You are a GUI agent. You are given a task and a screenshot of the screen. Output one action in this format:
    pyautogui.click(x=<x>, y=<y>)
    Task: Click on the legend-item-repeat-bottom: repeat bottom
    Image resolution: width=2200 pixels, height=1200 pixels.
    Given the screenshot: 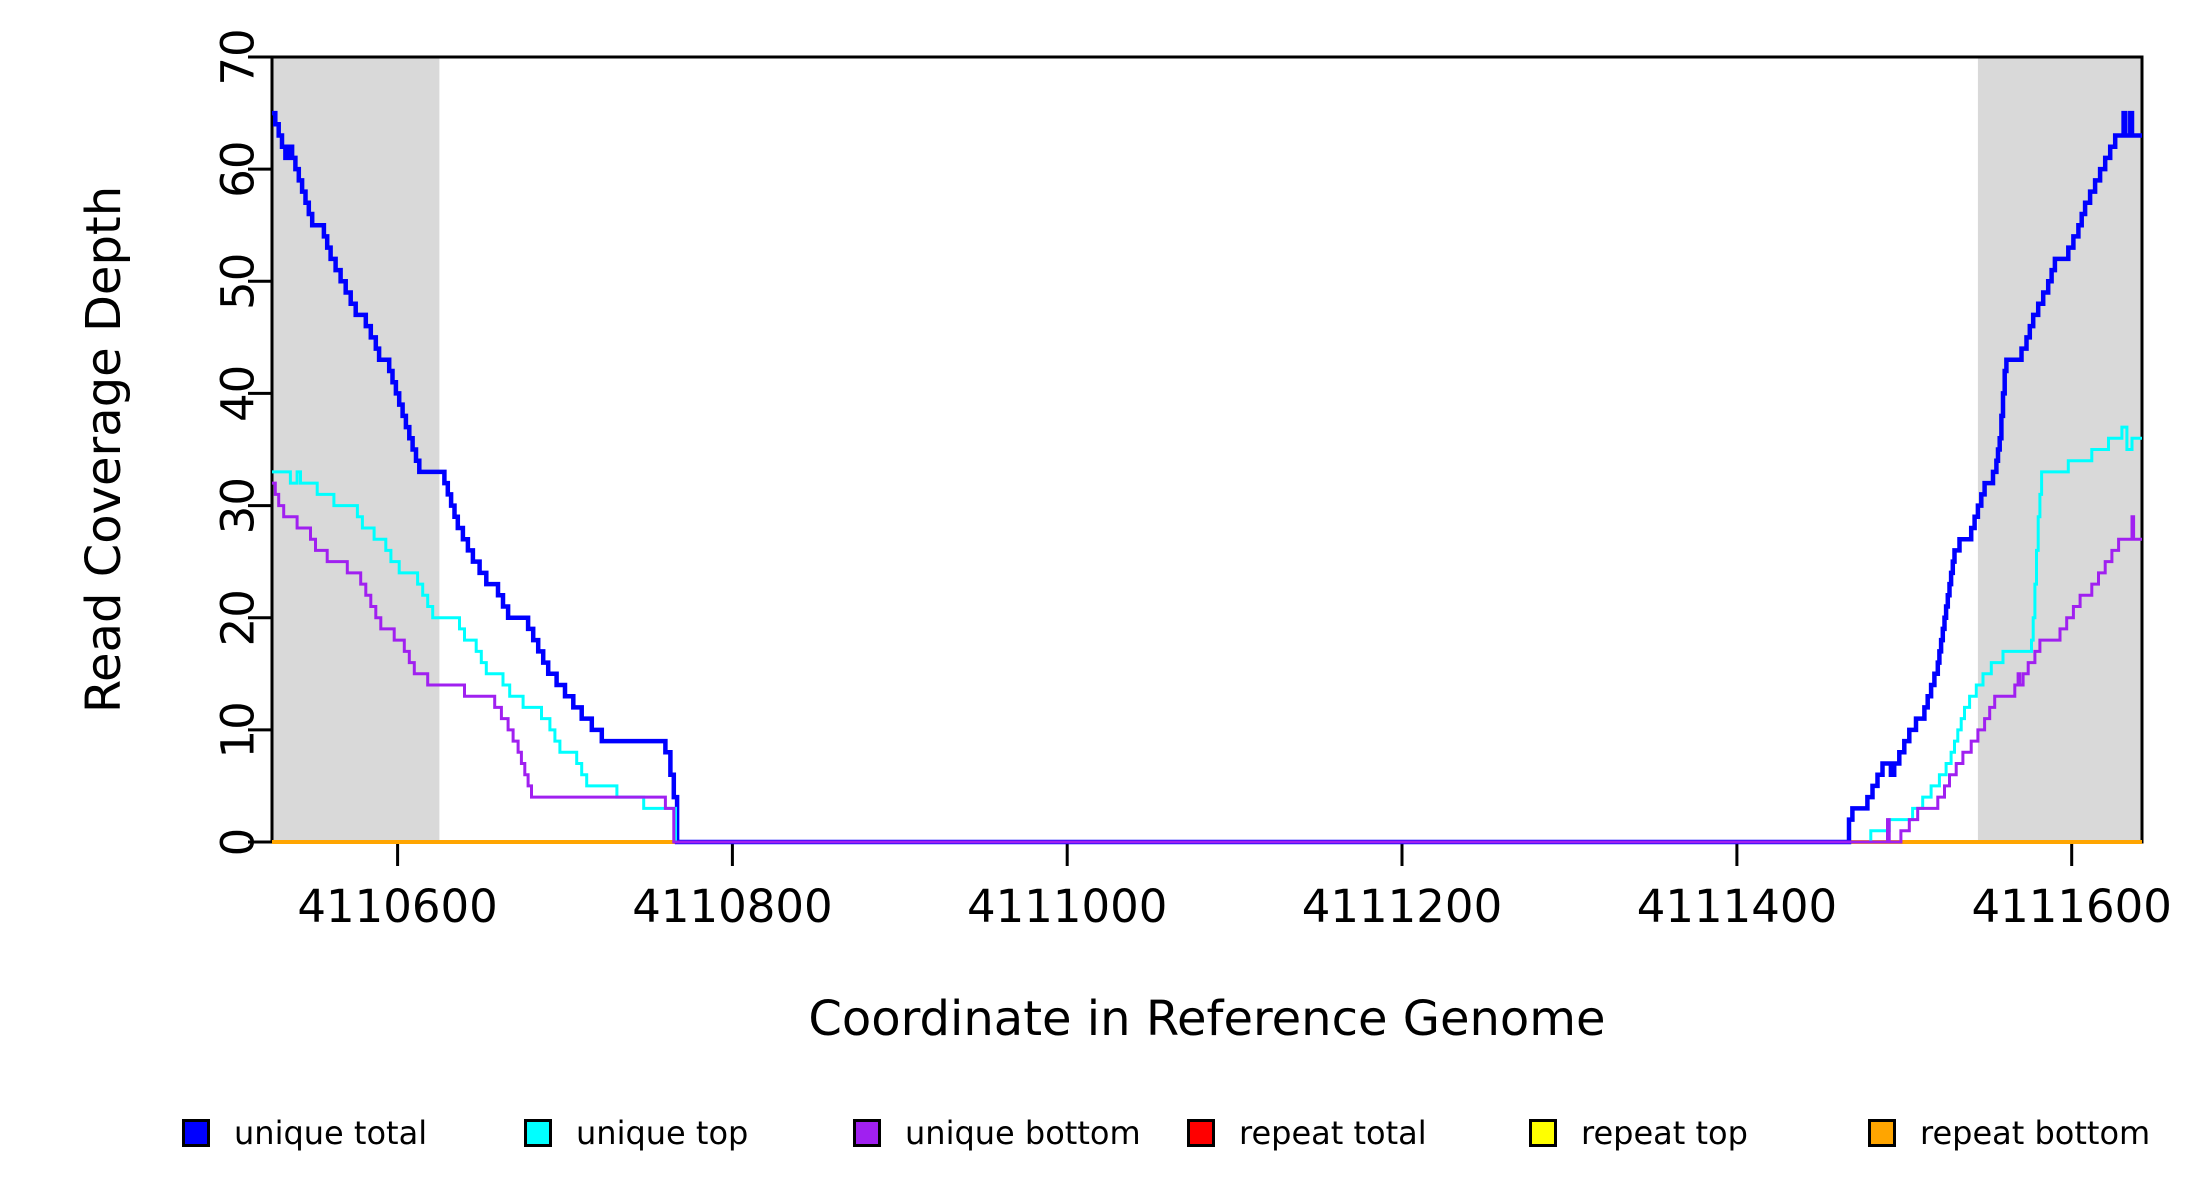 What is the action you would take?
    pyautogui.click(x=2009, y=1133)
    